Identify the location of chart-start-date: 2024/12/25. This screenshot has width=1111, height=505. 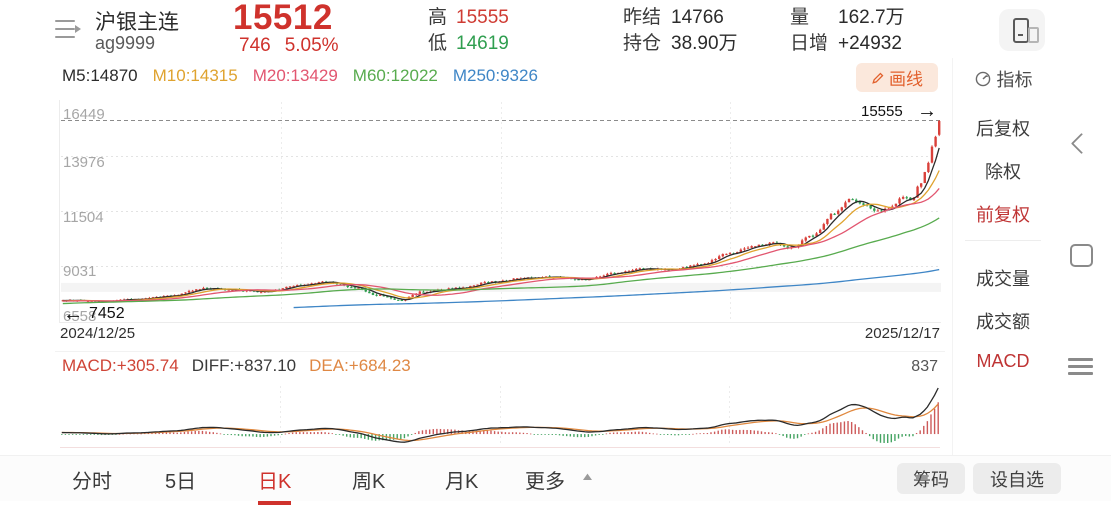
(98, 333).